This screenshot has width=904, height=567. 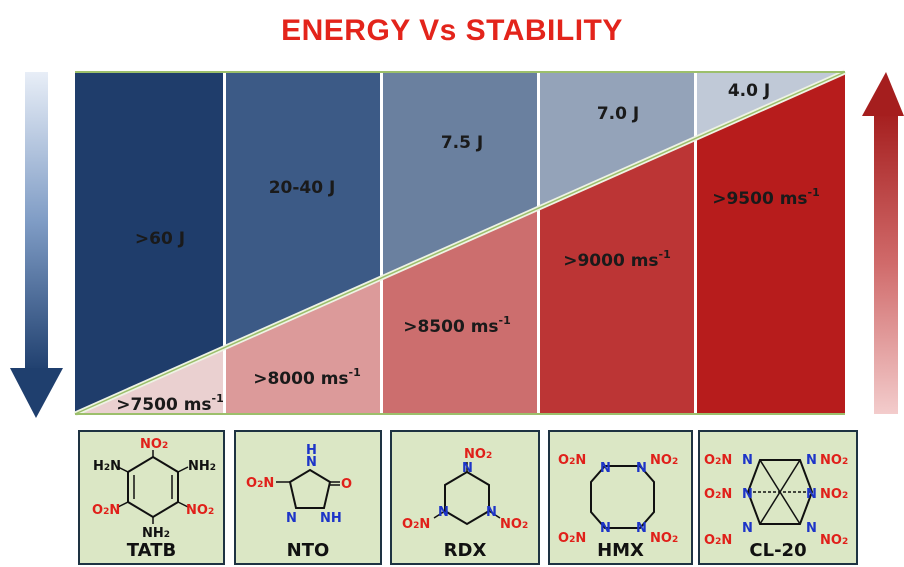 What do you see at coordinates (618, 114) in the screenshot?
I see `impact-label-hmx: 7.0 J` at bounding box center [618, 114].